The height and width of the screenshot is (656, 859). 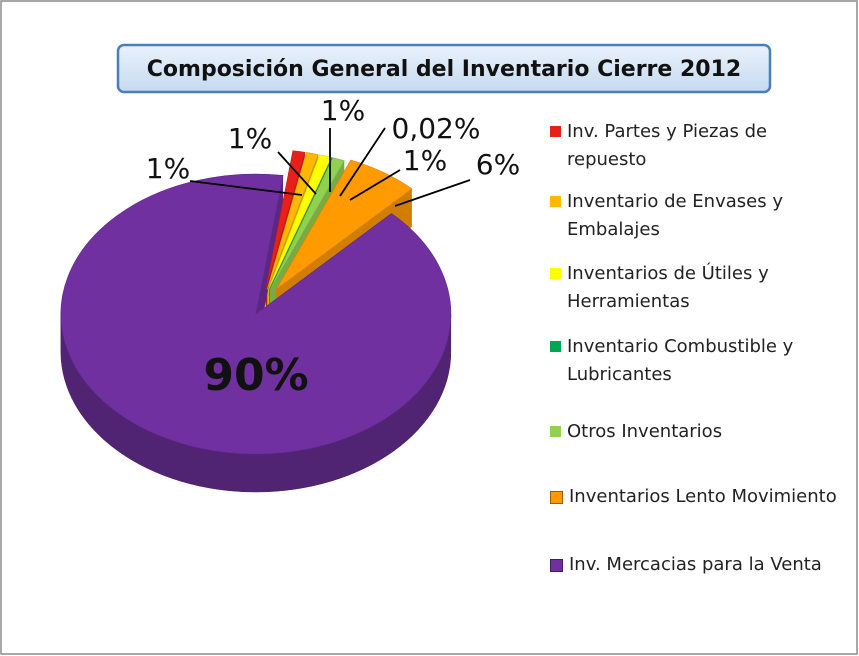 I want to click on legend-label: Inv. Partes y Piezas de repuesto, so click(x=667, y=145).